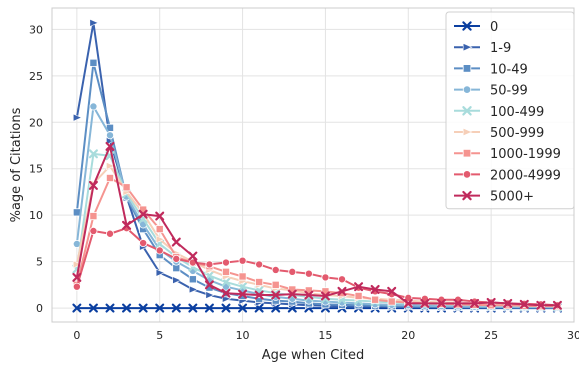 Image resolution: width=579 pixels, height=365 pixels. I want to click on y-tick-label: 15, so click(36, 169).